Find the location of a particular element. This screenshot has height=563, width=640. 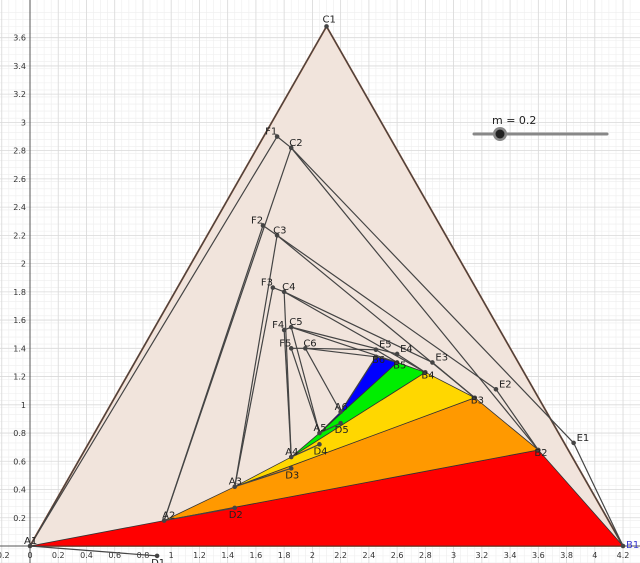

x-tick-label: 3.6 is located at coordinates (538, 555).